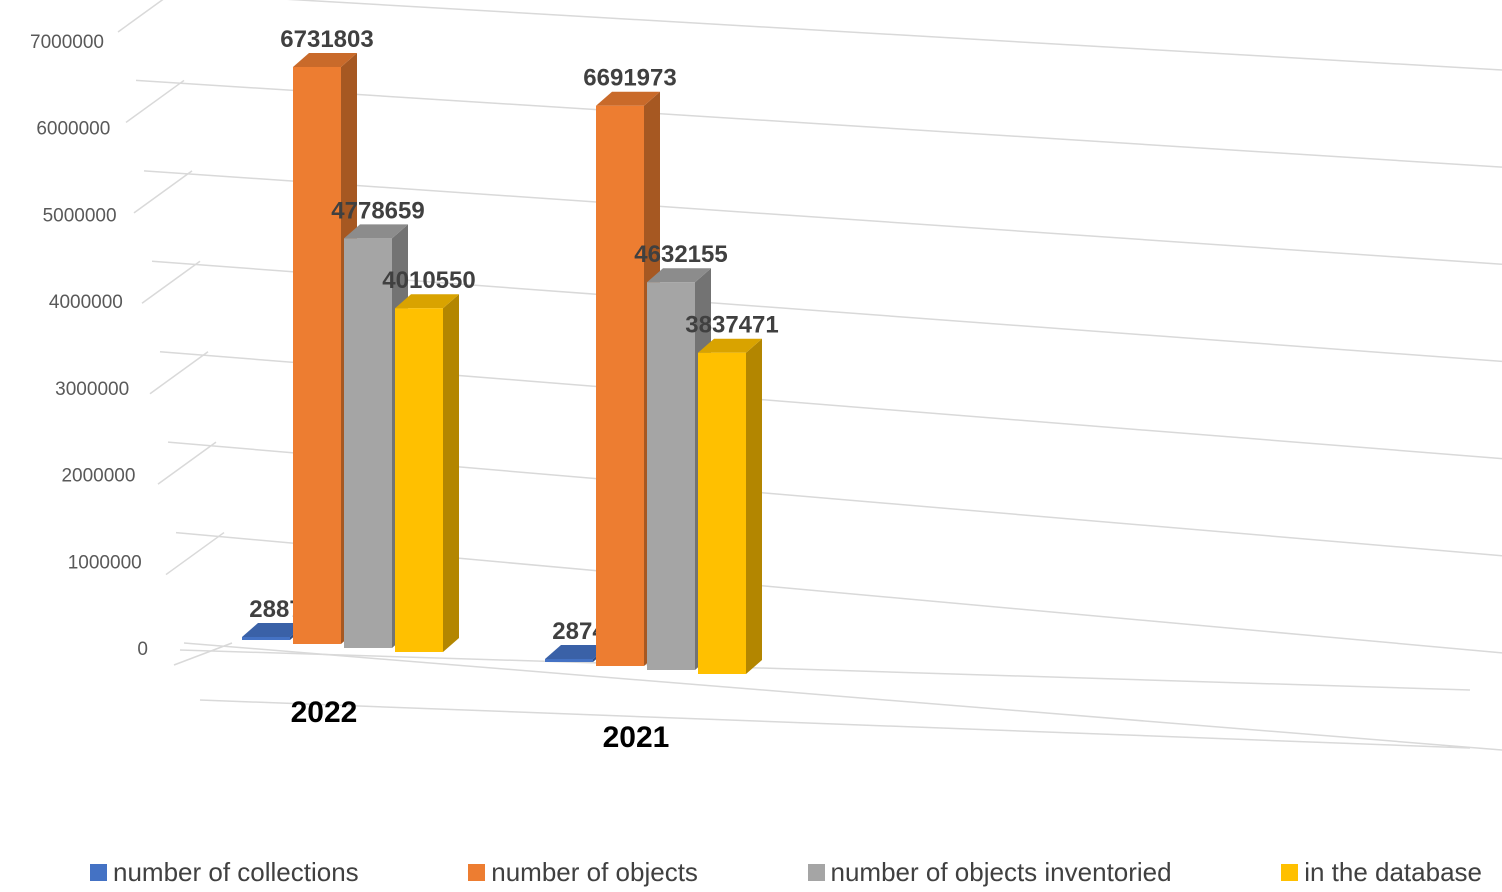 The width and height of the screenshot is (1502, 892). Describe the element at coordinates (1393, 871) in the screenshot. I see `legend-label: in the database` at that location.